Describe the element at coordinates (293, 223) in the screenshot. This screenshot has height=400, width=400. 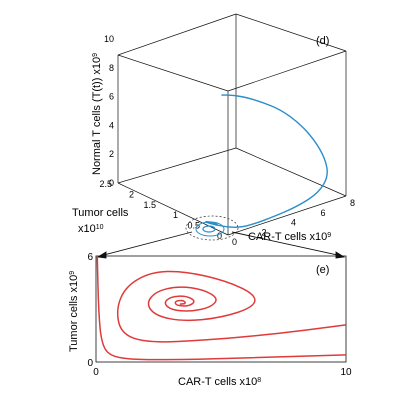
I see `panel-d-x-tick-label: 4` at that location.